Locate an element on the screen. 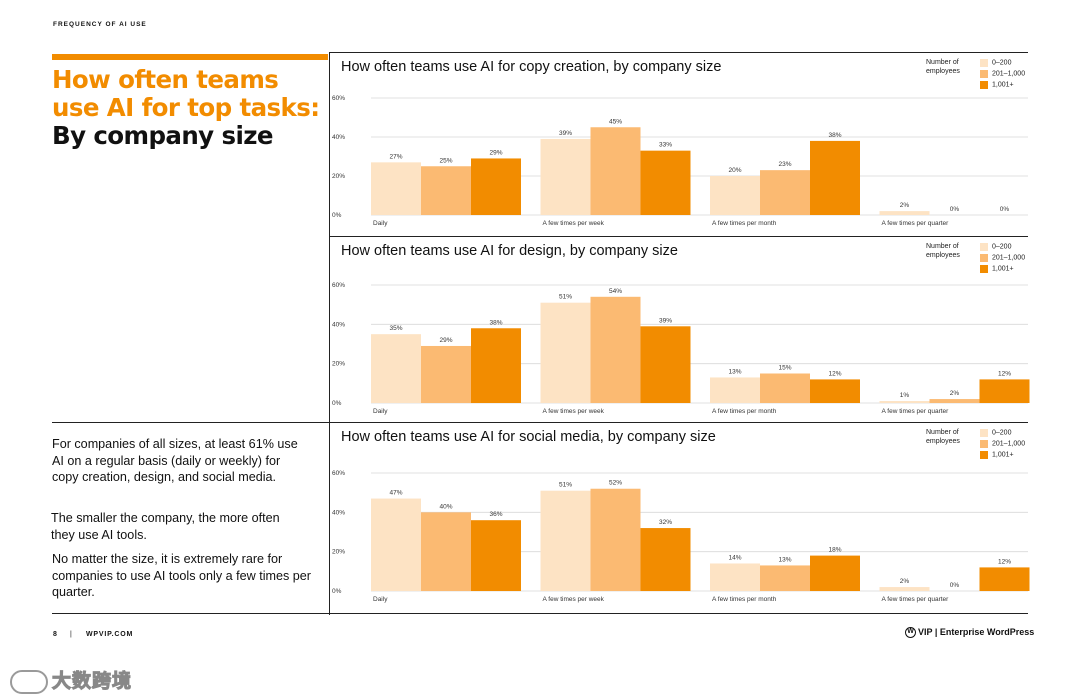 The image size is (1080, 699). data-label: 45% is located at coordinates (615, 121).